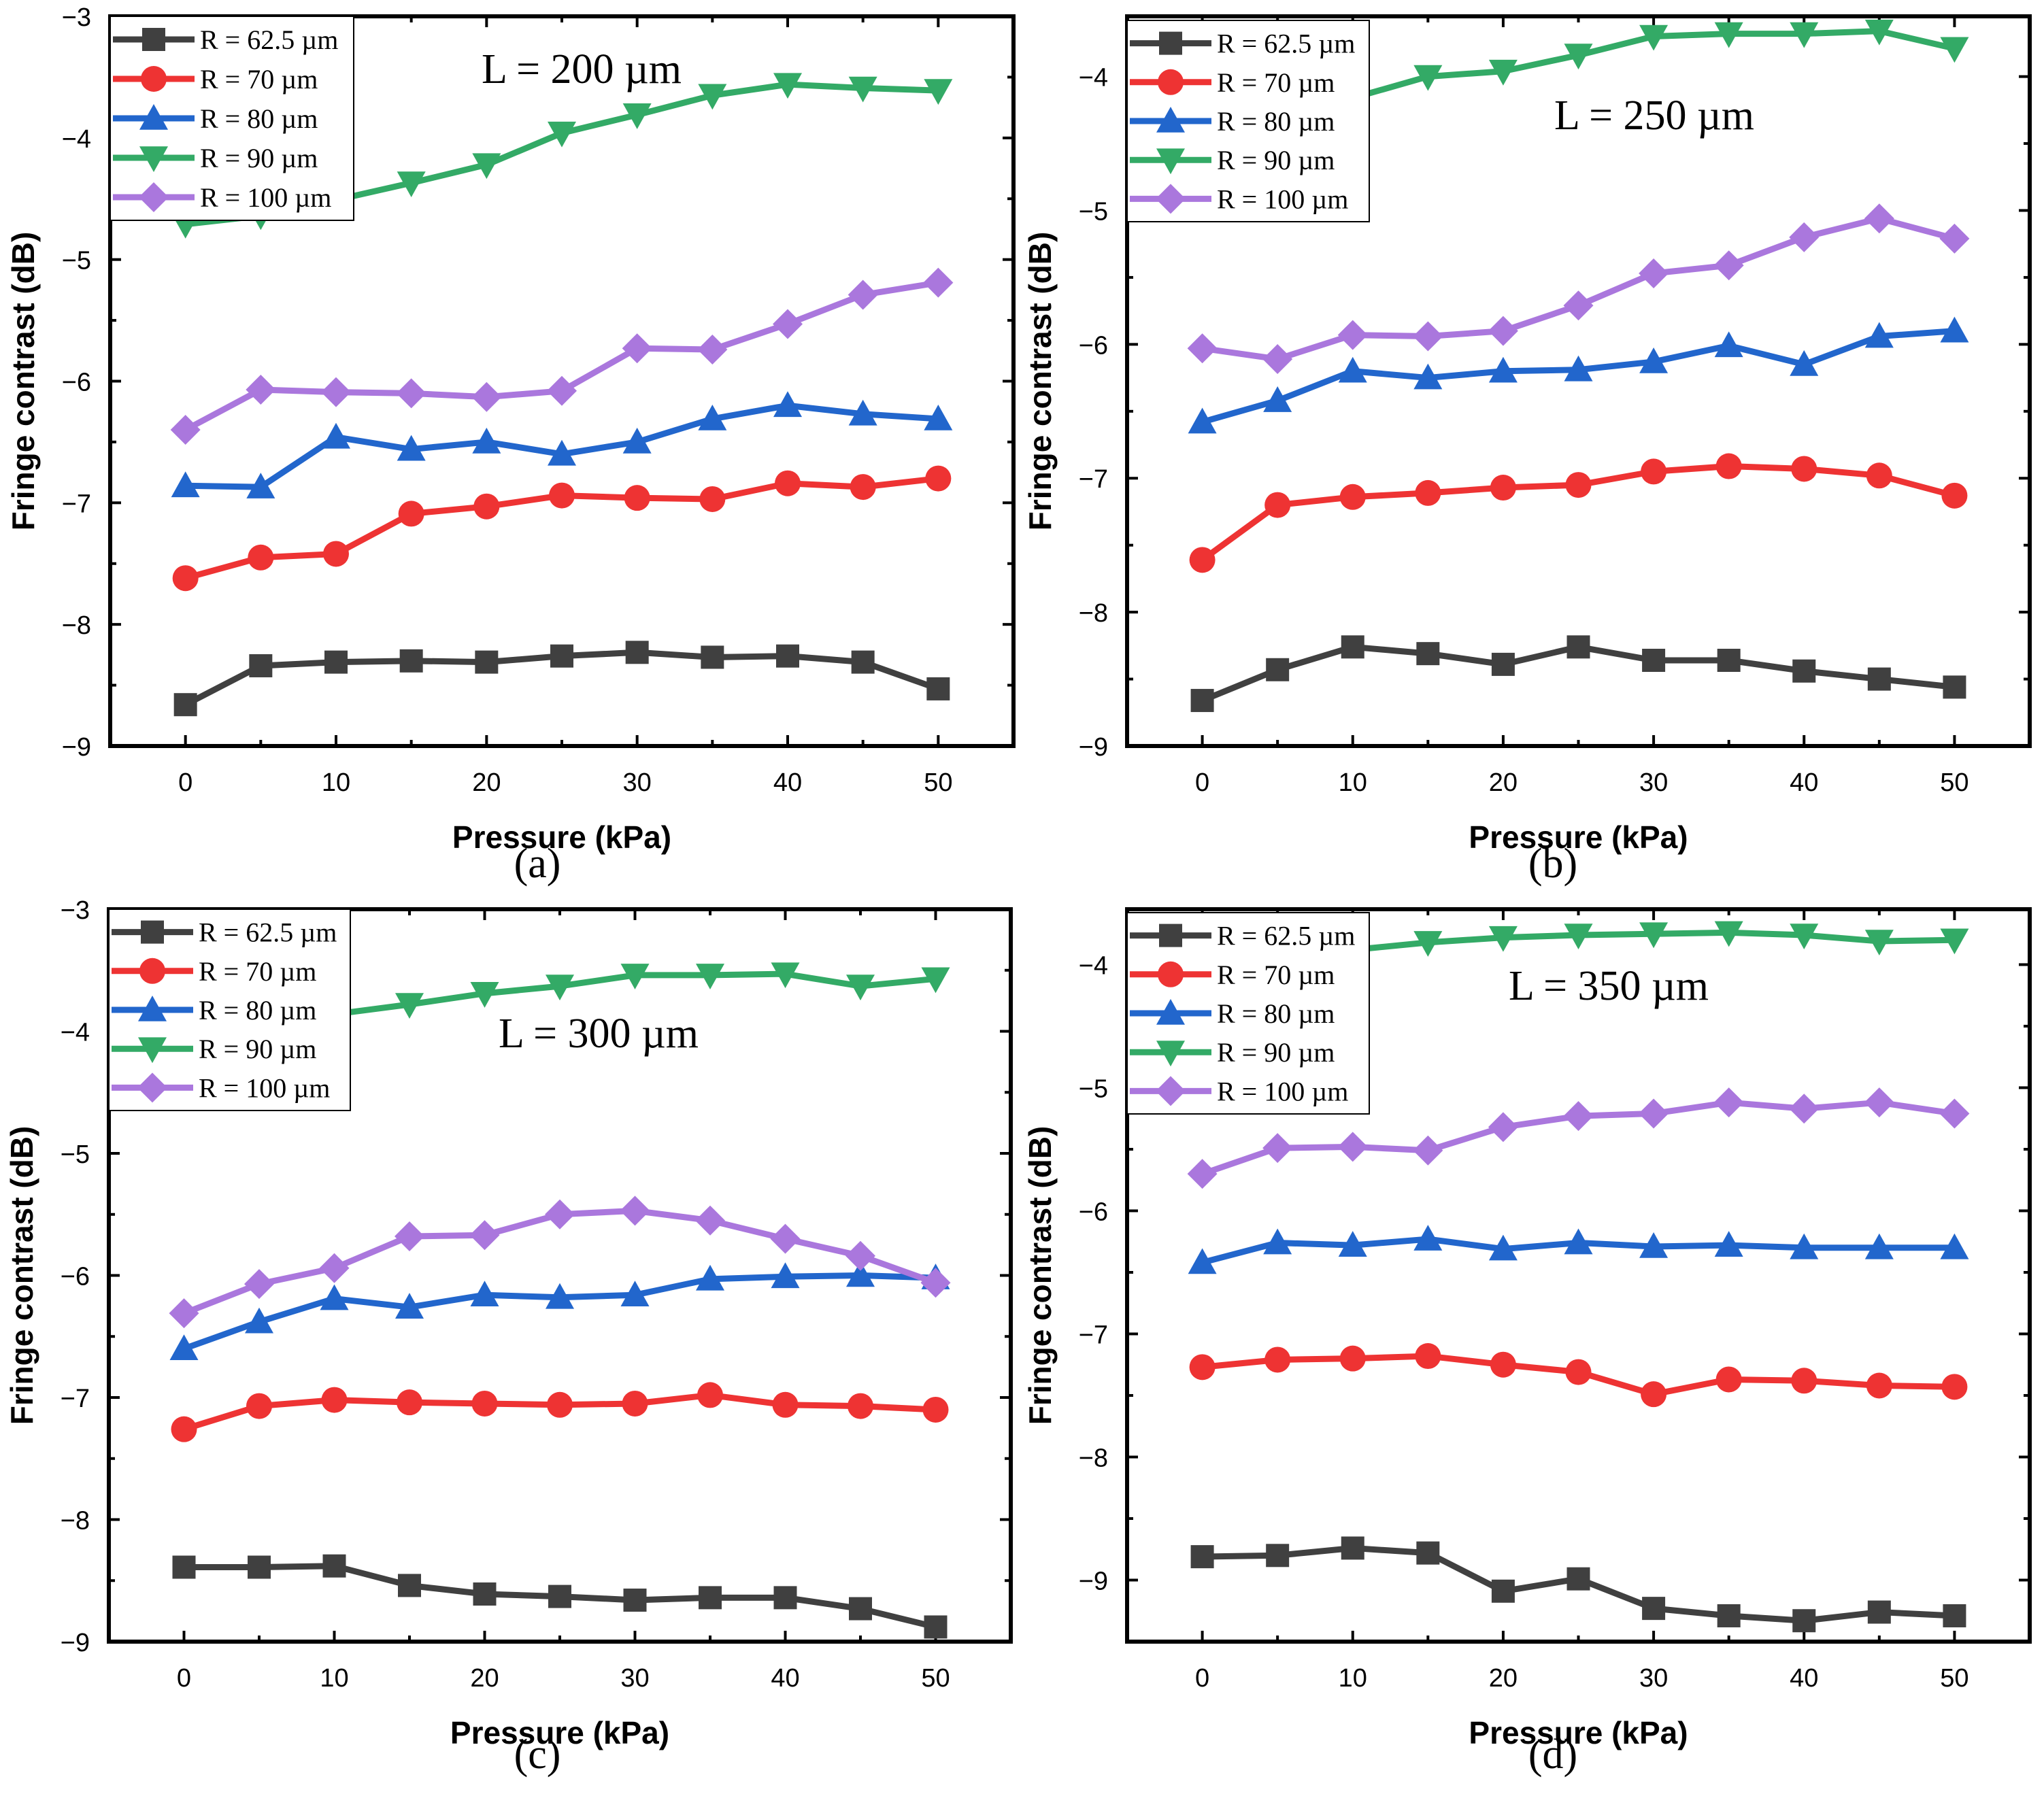 The height and width of the screenshot is (1796, 2044). What do you see at coordinates (76, 17) in the screenshot?
I see `y-tick-label: −3` at bounding box center [76, 17].